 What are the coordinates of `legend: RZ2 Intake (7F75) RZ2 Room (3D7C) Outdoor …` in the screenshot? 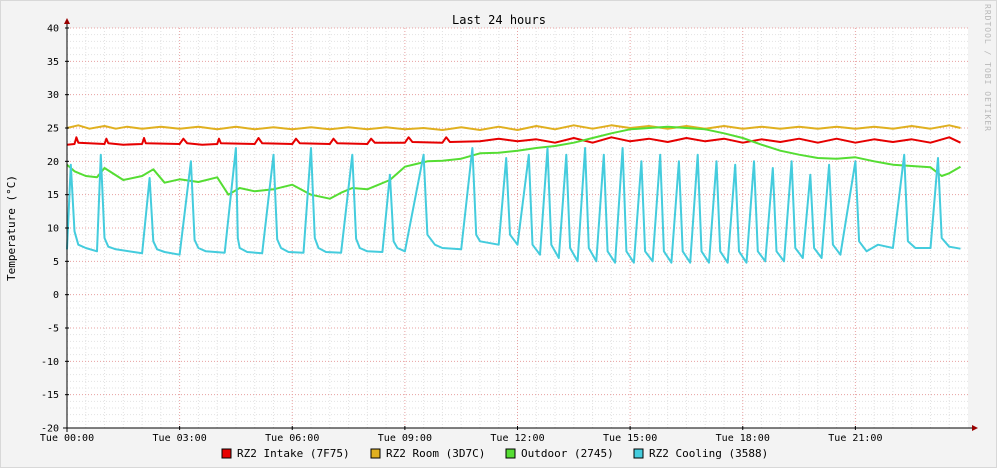 It's located at (494, 453).